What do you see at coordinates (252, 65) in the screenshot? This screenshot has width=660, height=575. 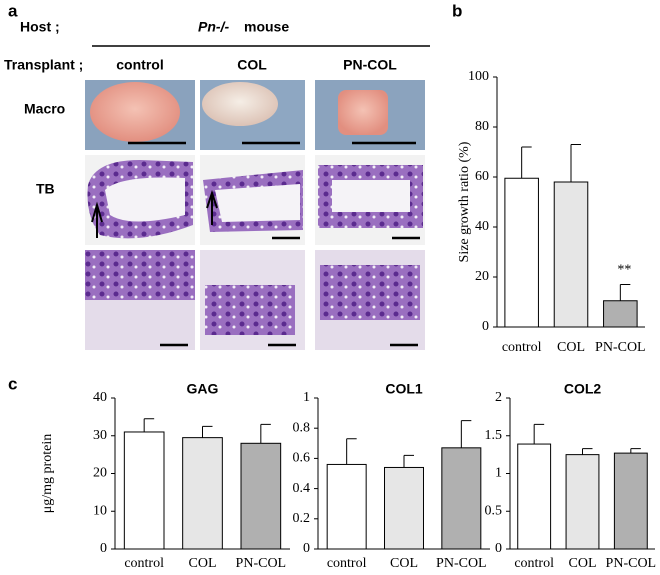 I see `column-label: COL` at bounding box center [252, 65].